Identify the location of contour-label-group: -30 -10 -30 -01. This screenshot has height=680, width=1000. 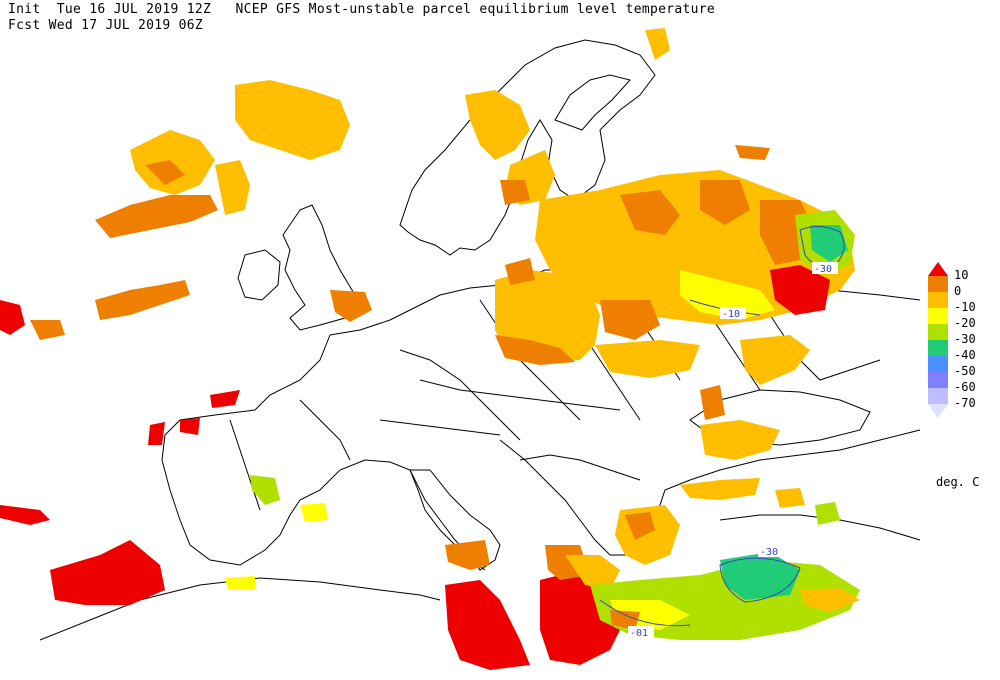
(733, 450).